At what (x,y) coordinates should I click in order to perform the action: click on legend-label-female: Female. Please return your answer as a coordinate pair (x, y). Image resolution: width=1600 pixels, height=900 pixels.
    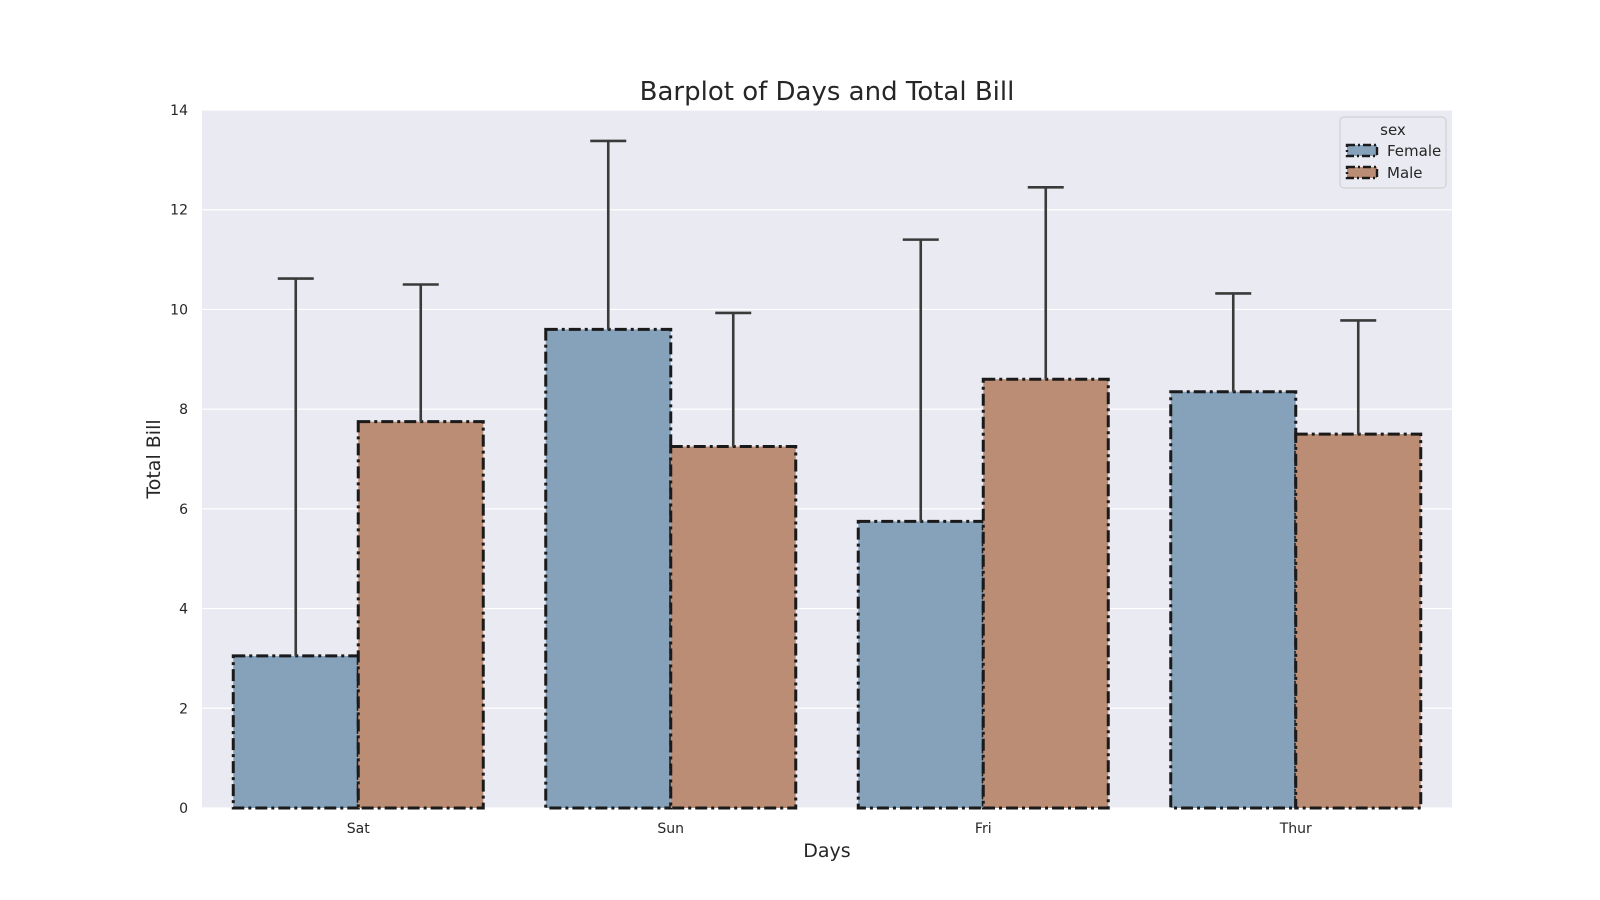
    Looking at the image, I should click on (1414, 151).